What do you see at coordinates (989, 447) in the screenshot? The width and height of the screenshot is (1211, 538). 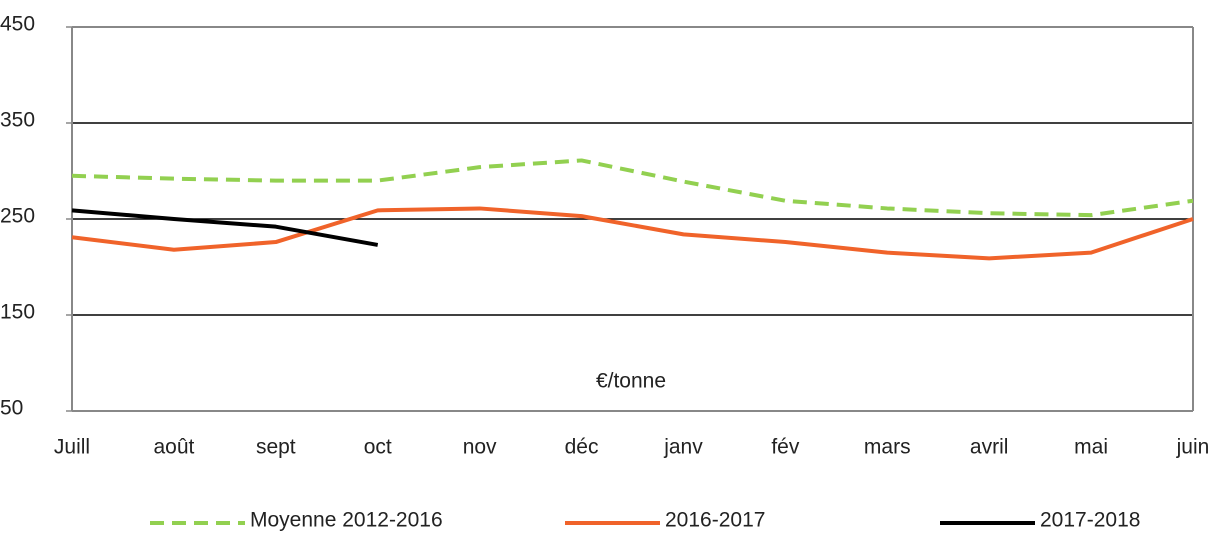 I see `x-tick-label: avril` at bounding box center [989, 447].